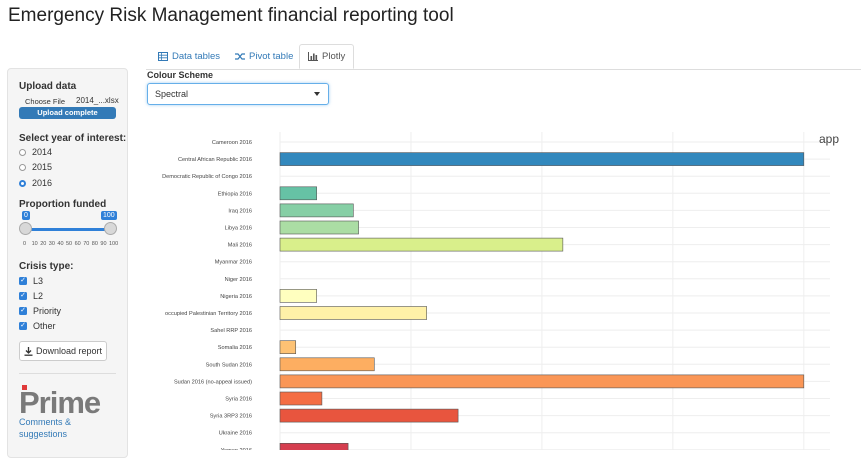  I want to click on radio-year-2016: 2016, so click(35, 183).